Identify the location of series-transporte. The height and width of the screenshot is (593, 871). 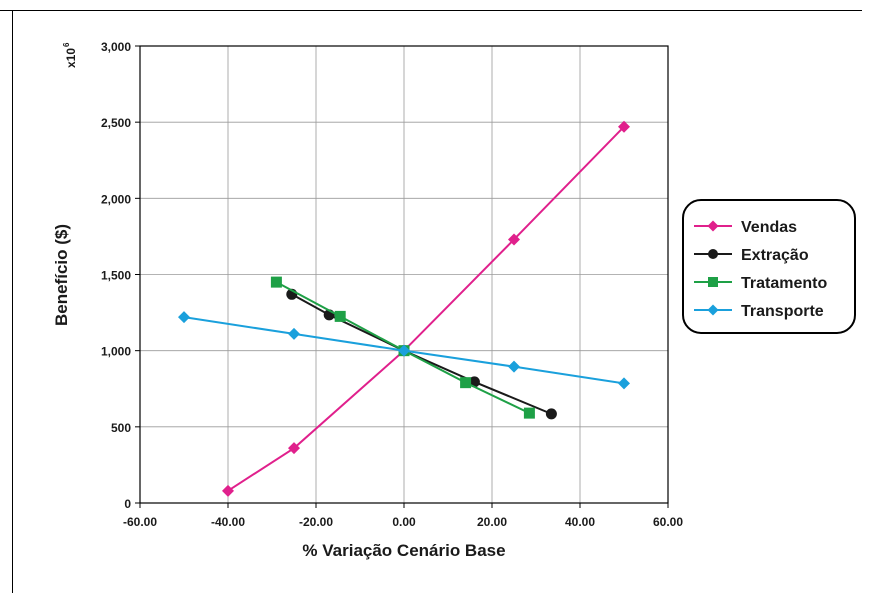
(404, 350).